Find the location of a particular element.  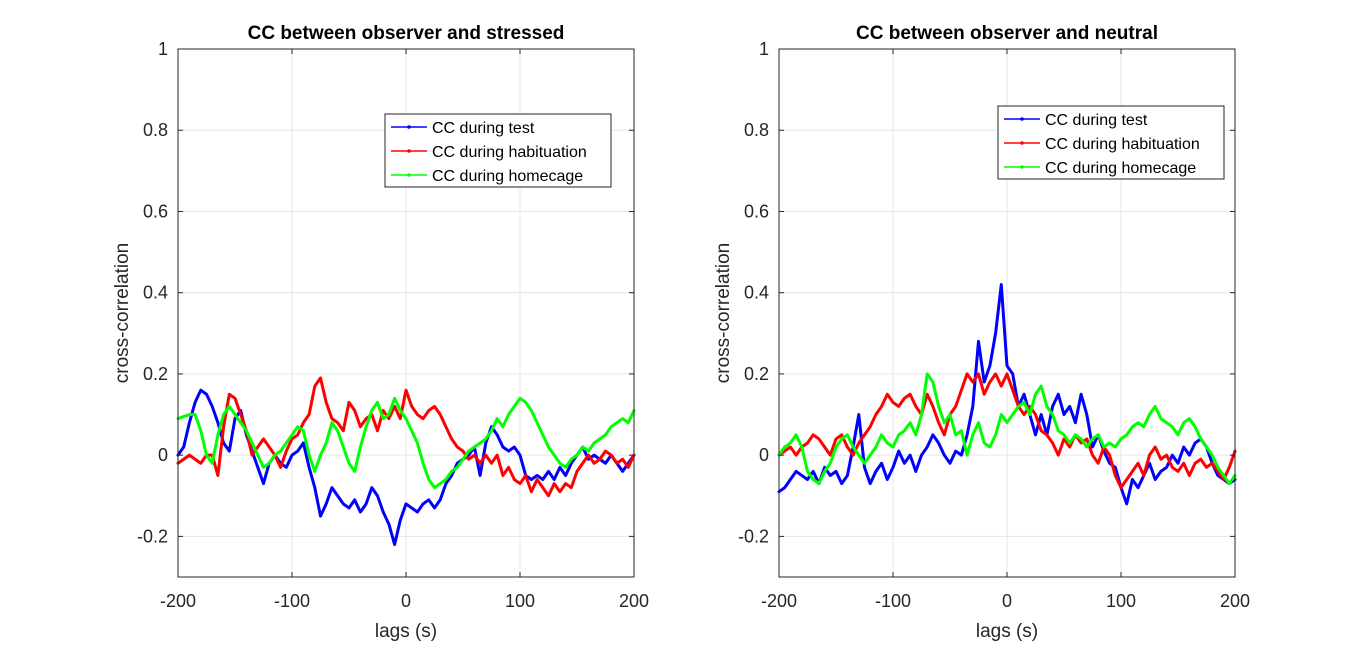

series-line-habituation is located at coordinates (406, 437).